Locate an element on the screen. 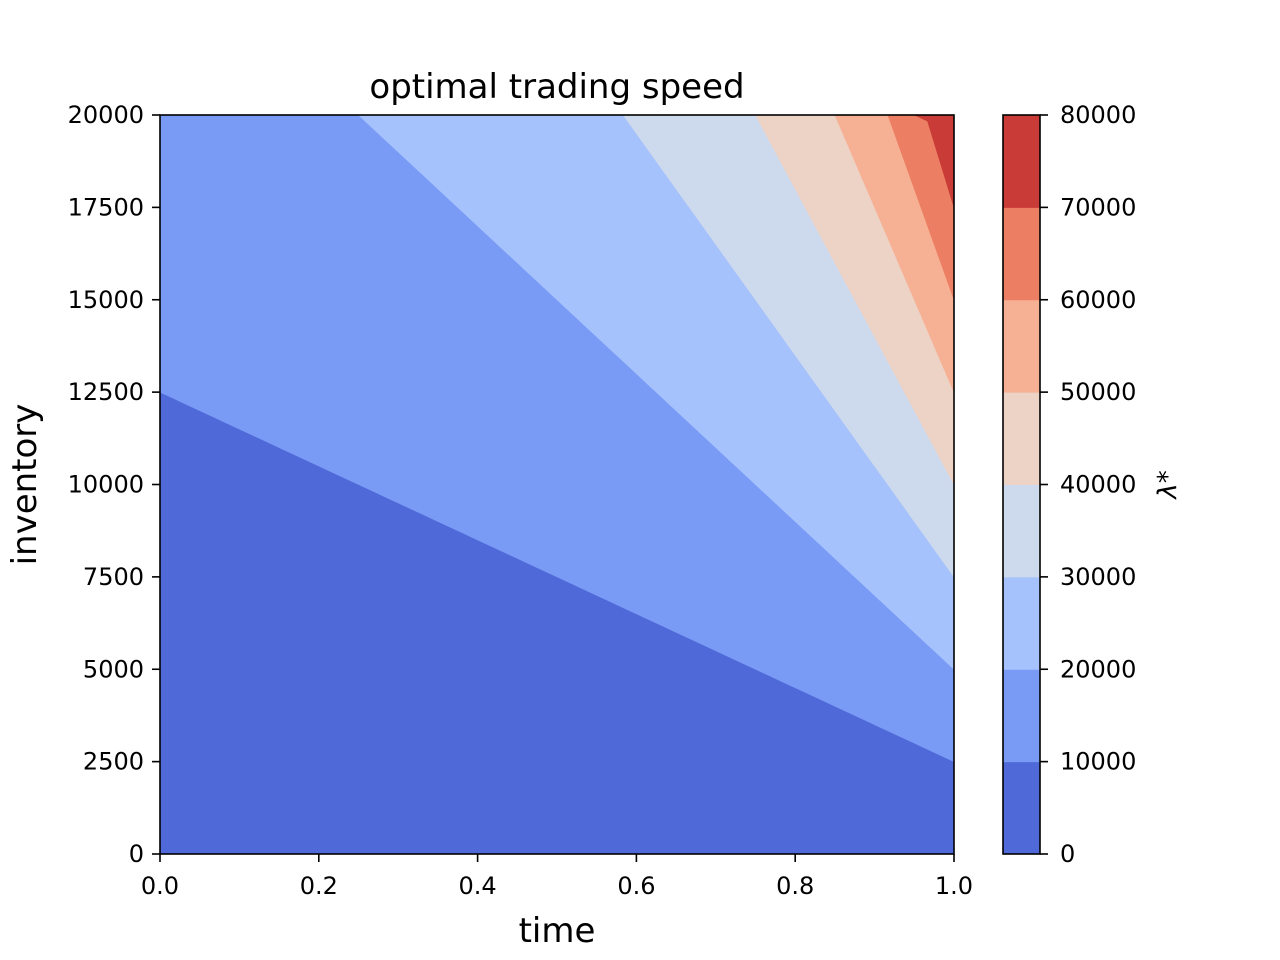  x-tick-label: 0.0 is located at coordinates (160, 886).